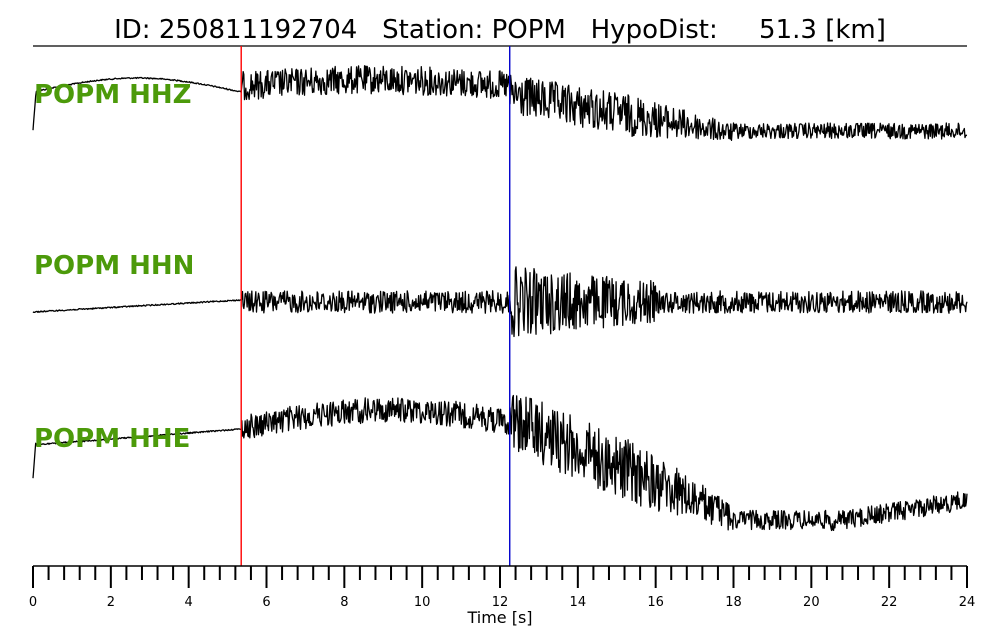  Describe the element at coordinates (967, 602) in the screenshot. I see `x-tick-label: 24` at that location.